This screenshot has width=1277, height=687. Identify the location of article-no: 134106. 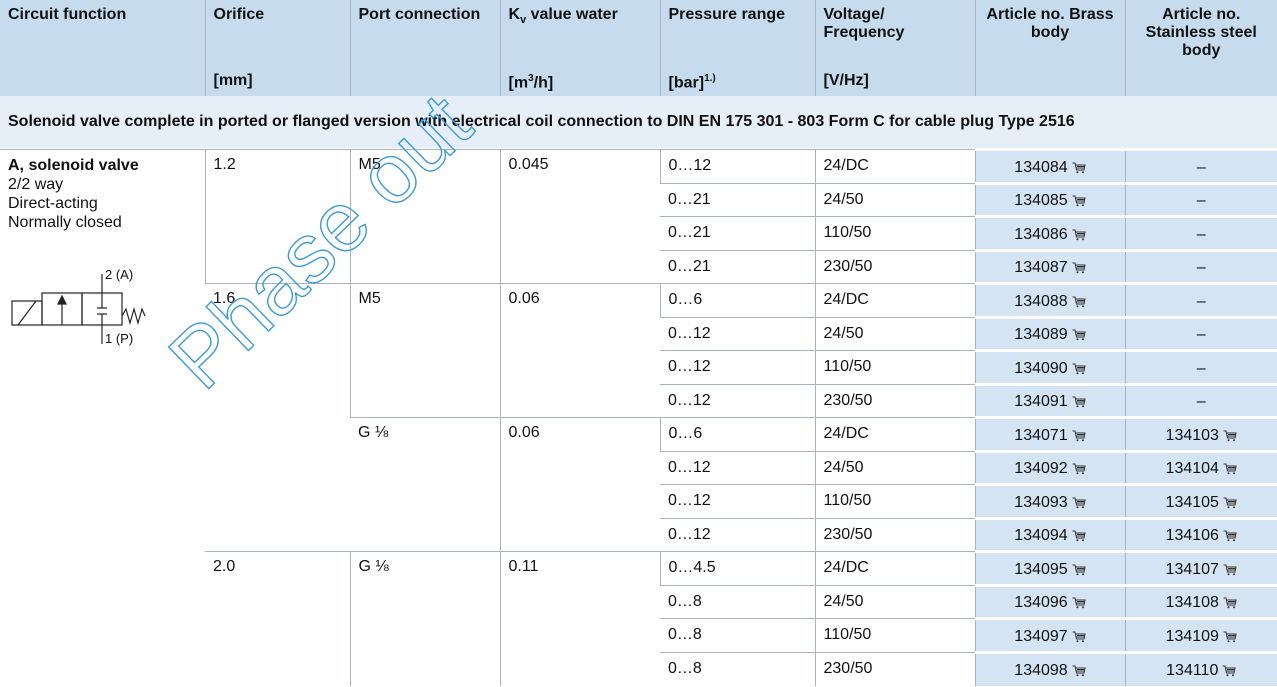
(1192, 536).